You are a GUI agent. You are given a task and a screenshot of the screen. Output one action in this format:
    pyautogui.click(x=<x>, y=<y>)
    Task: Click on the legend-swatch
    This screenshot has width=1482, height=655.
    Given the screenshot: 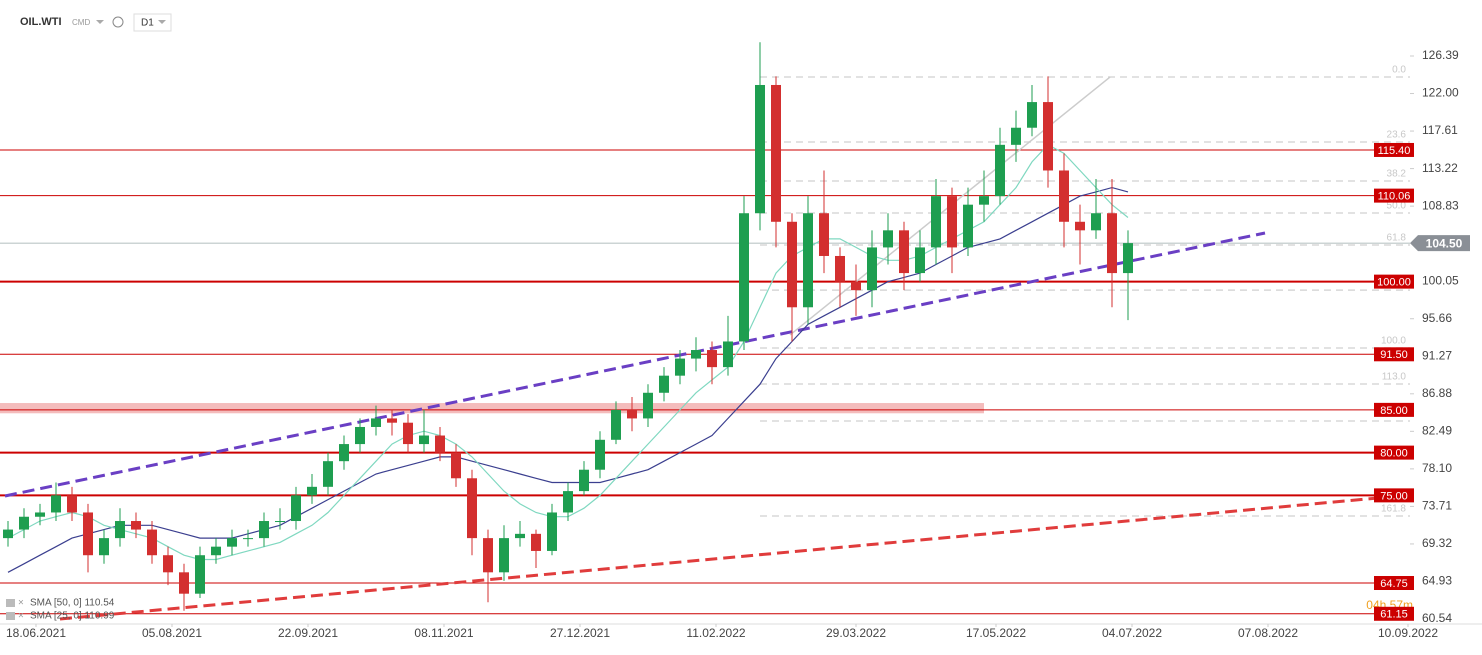 What is the action you would take?
    pyautogui.click(x=10, y=603)
    